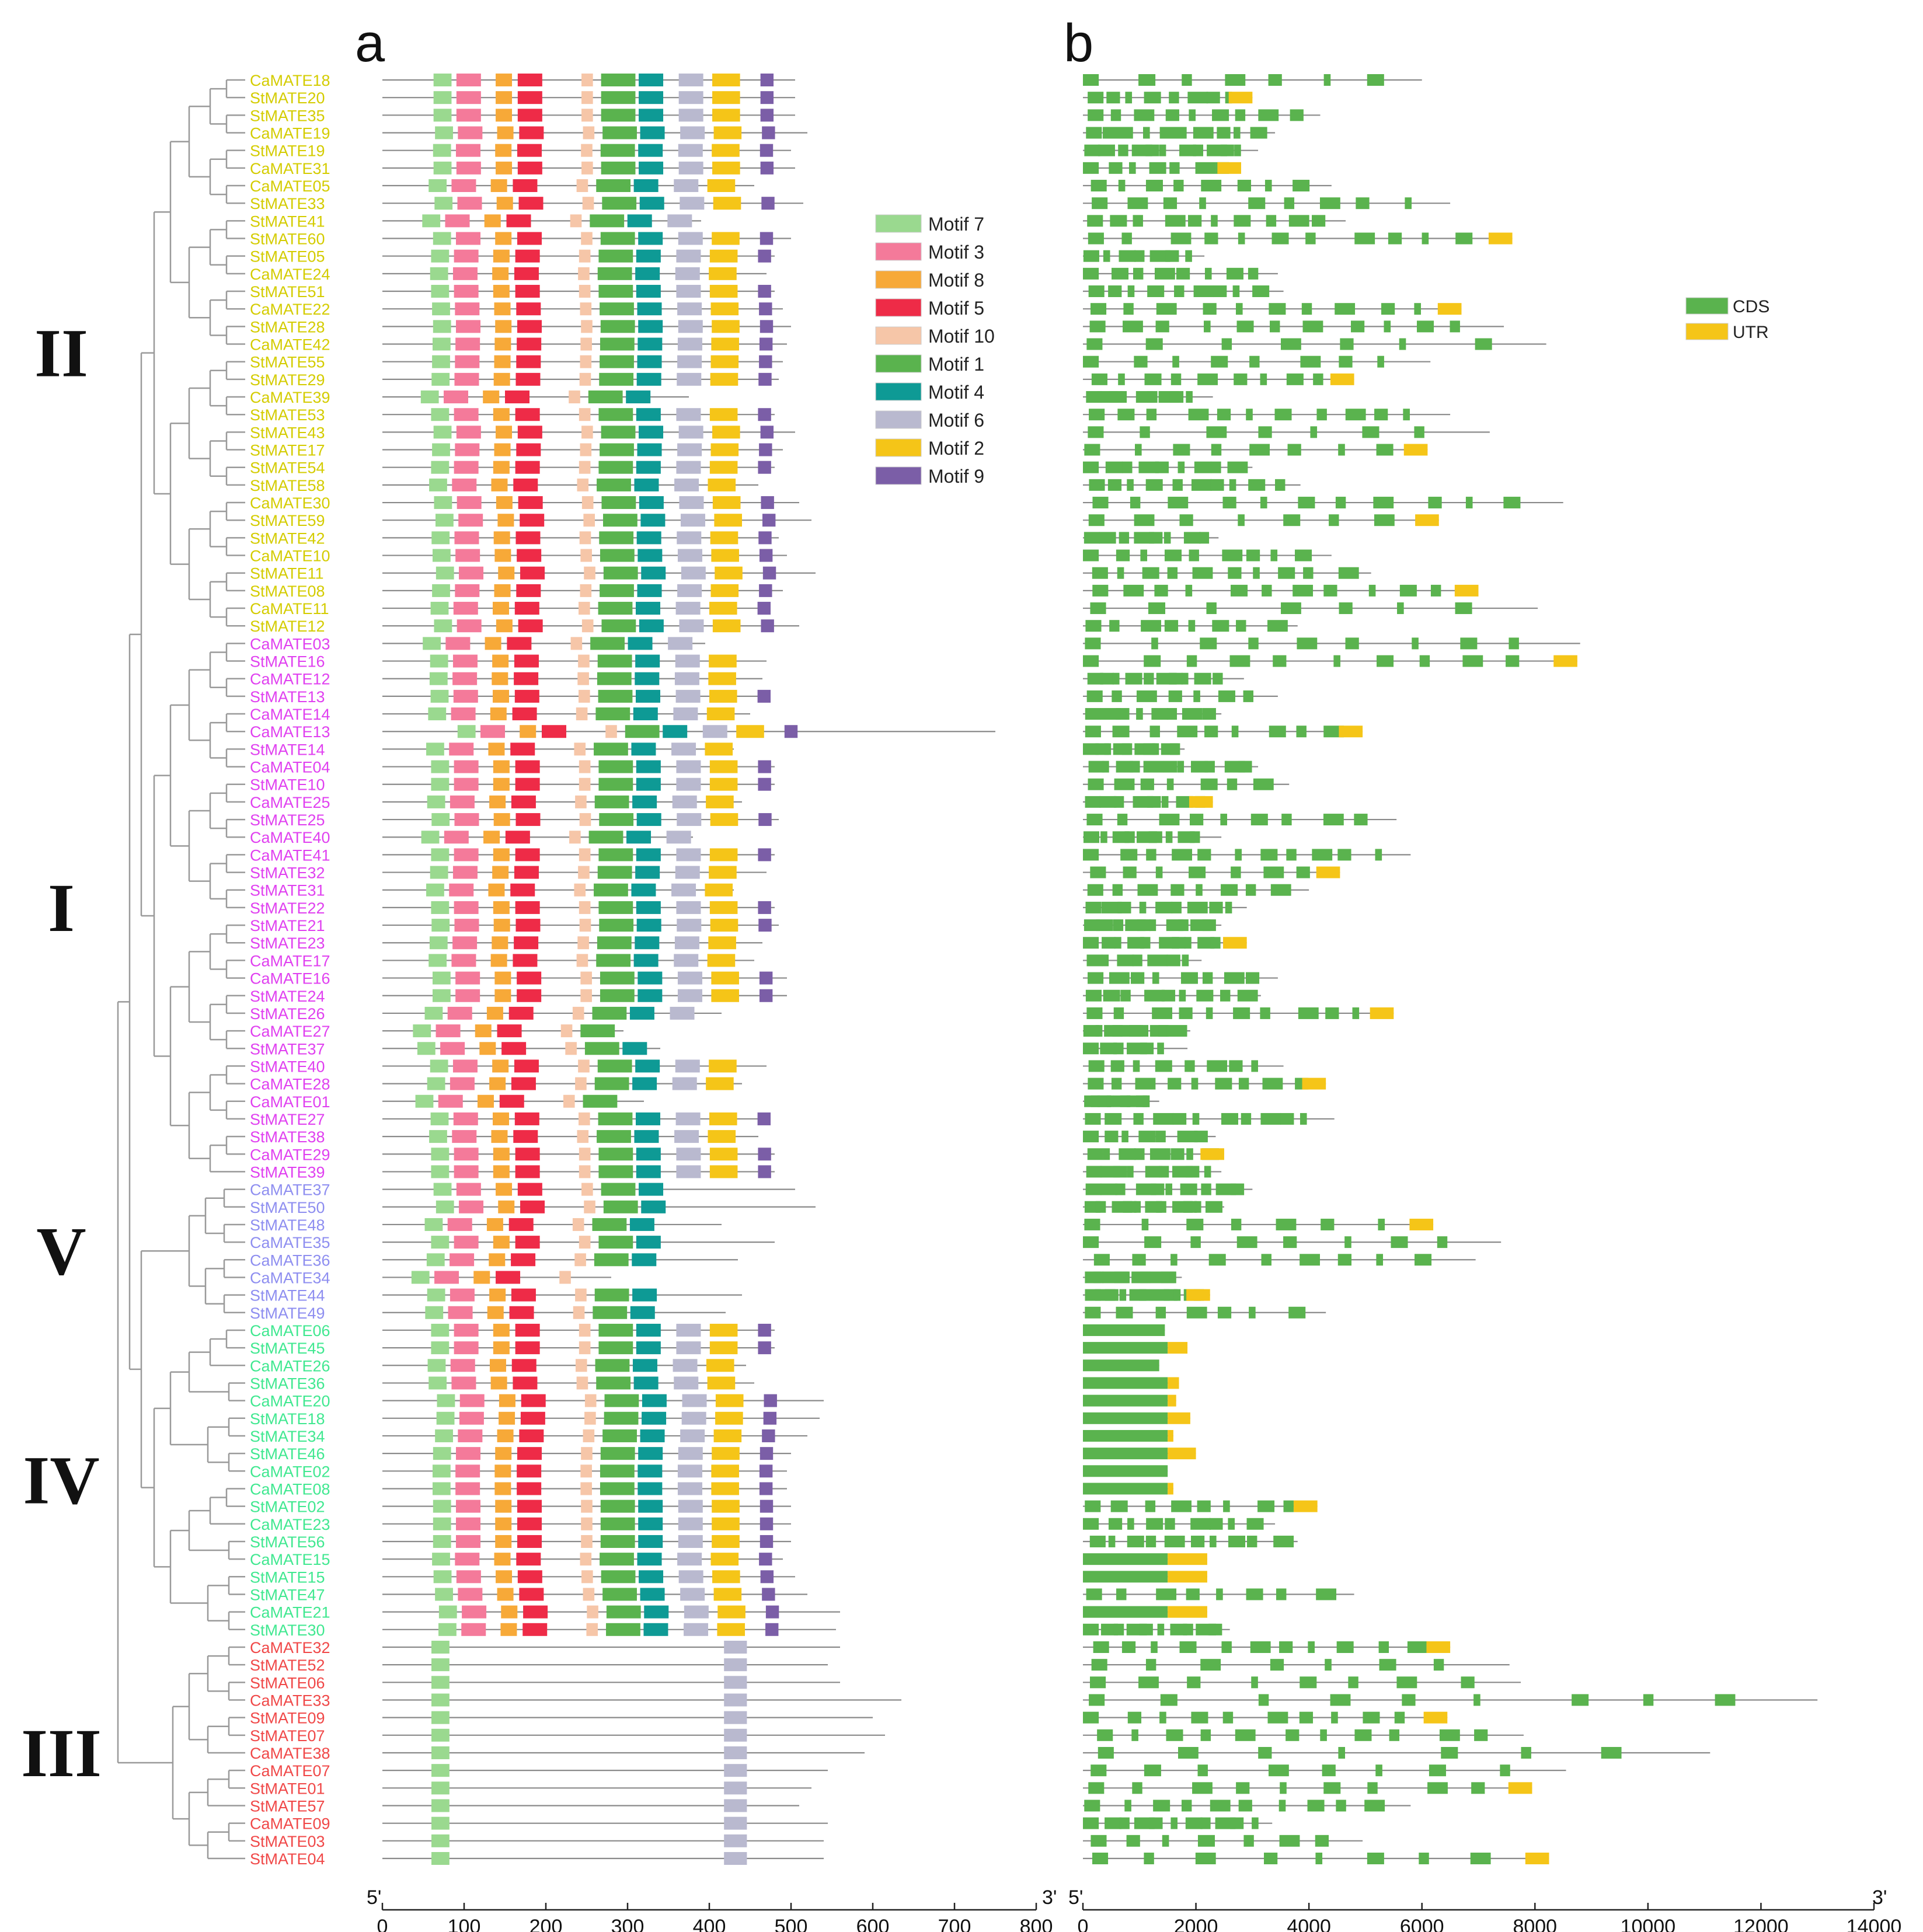 This screenshot has width=1923, height=1932. What do you see at coordinates (712, 1909) in the screenshot?
I see `motif-axis: 5' 3' 0 100 200 300 400 500 600 700 800` at bounding box center [712, 1909].